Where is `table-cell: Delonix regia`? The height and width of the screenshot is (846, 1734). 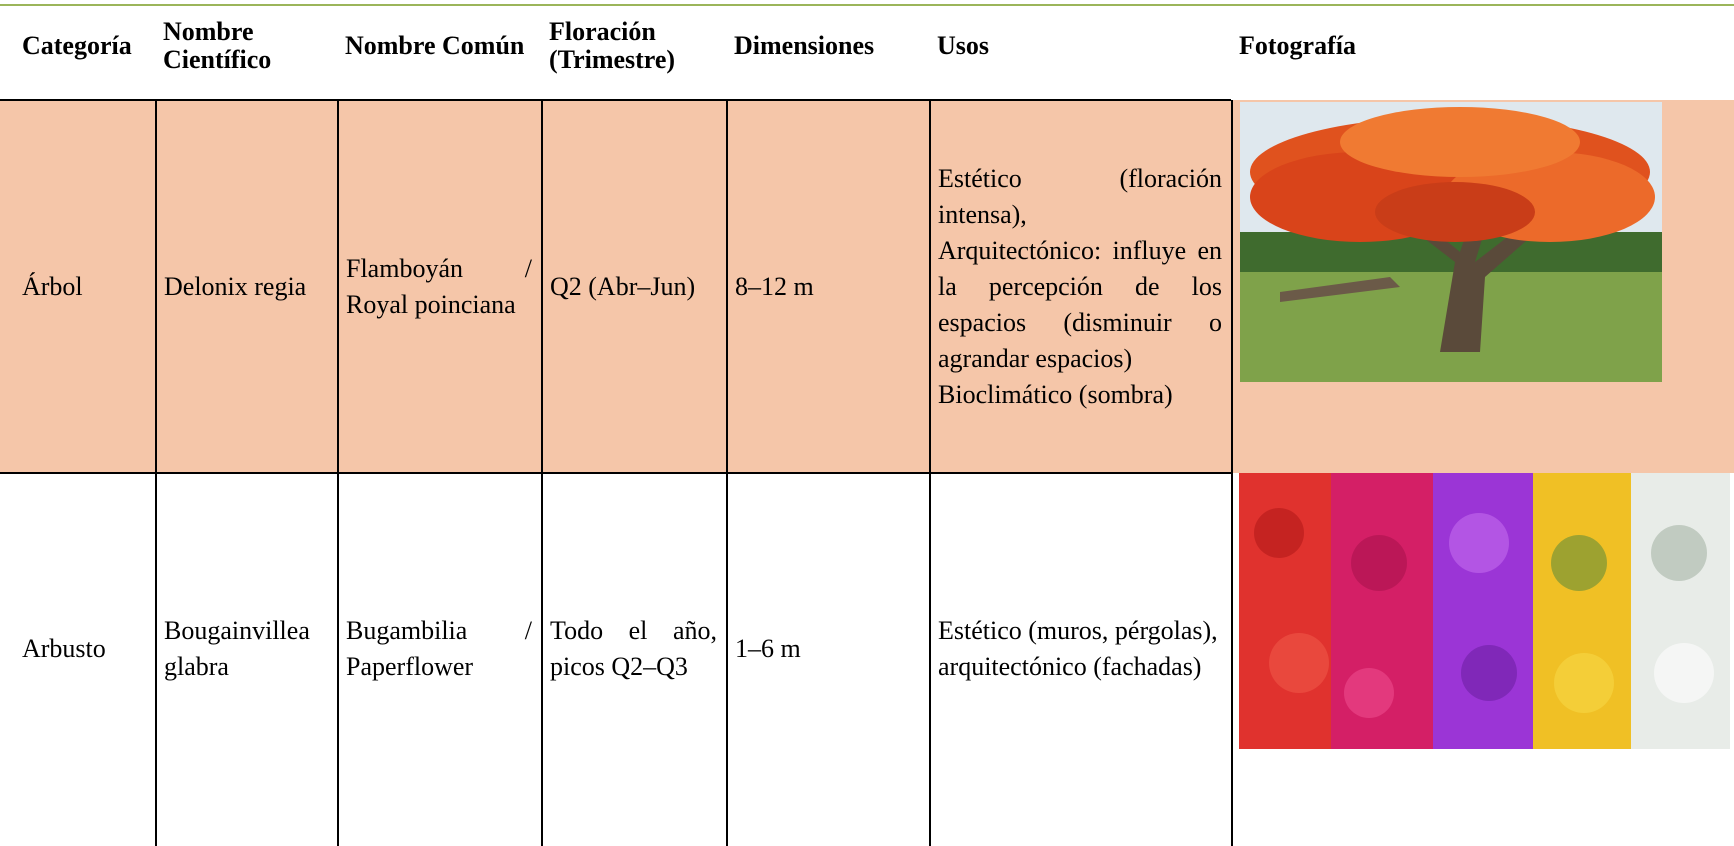 table-cell: Delonix regia is located at coordinates (235, 286).